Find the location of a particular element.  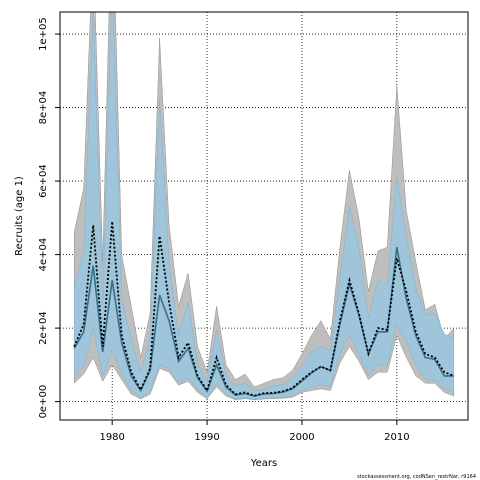

y-tick-label-4: 8e+04 is located at coordinates (43, 108).